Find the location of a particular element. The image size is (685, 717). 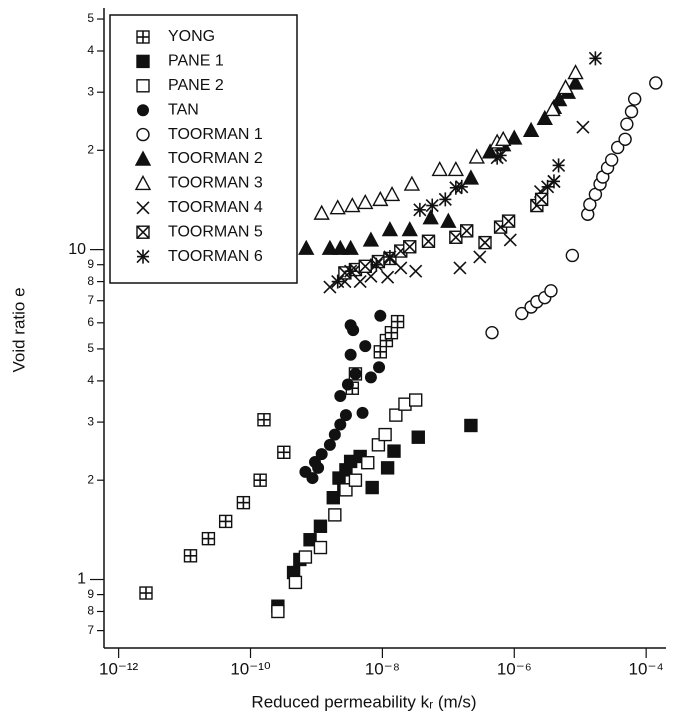

y-tick-label: 1 is located at coordinates (81, 579).